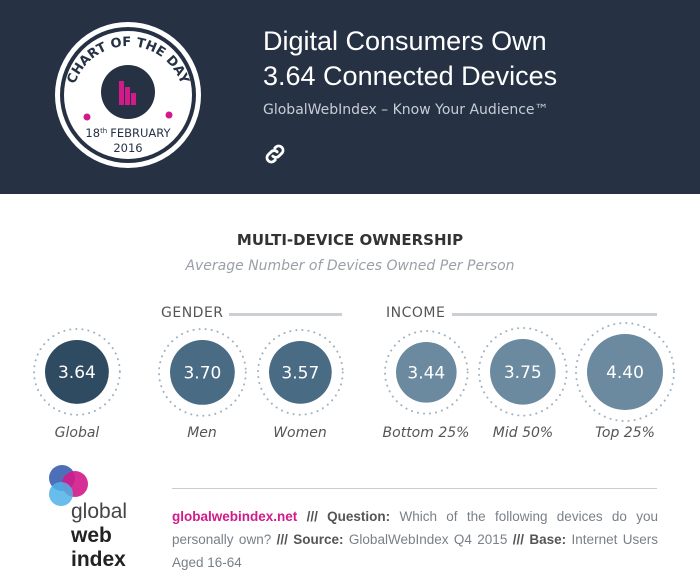 The width and height of the screenshot is (700, 584). I want to click on bubble-value: 3.64, so click(77, 373).